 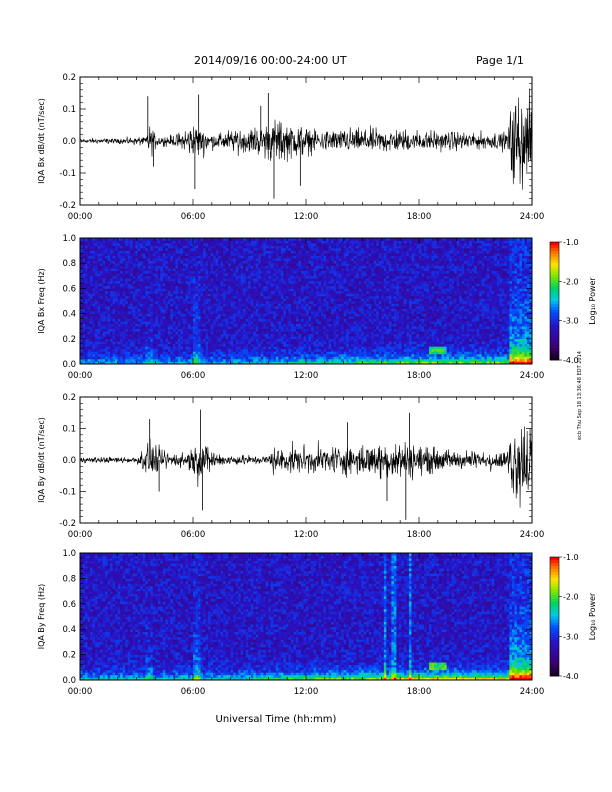 What do you see at coordinates (69, 239) in the screenshot?
I see `panel-2-ytick-label: 1.0` at bounding box center [69, 239].